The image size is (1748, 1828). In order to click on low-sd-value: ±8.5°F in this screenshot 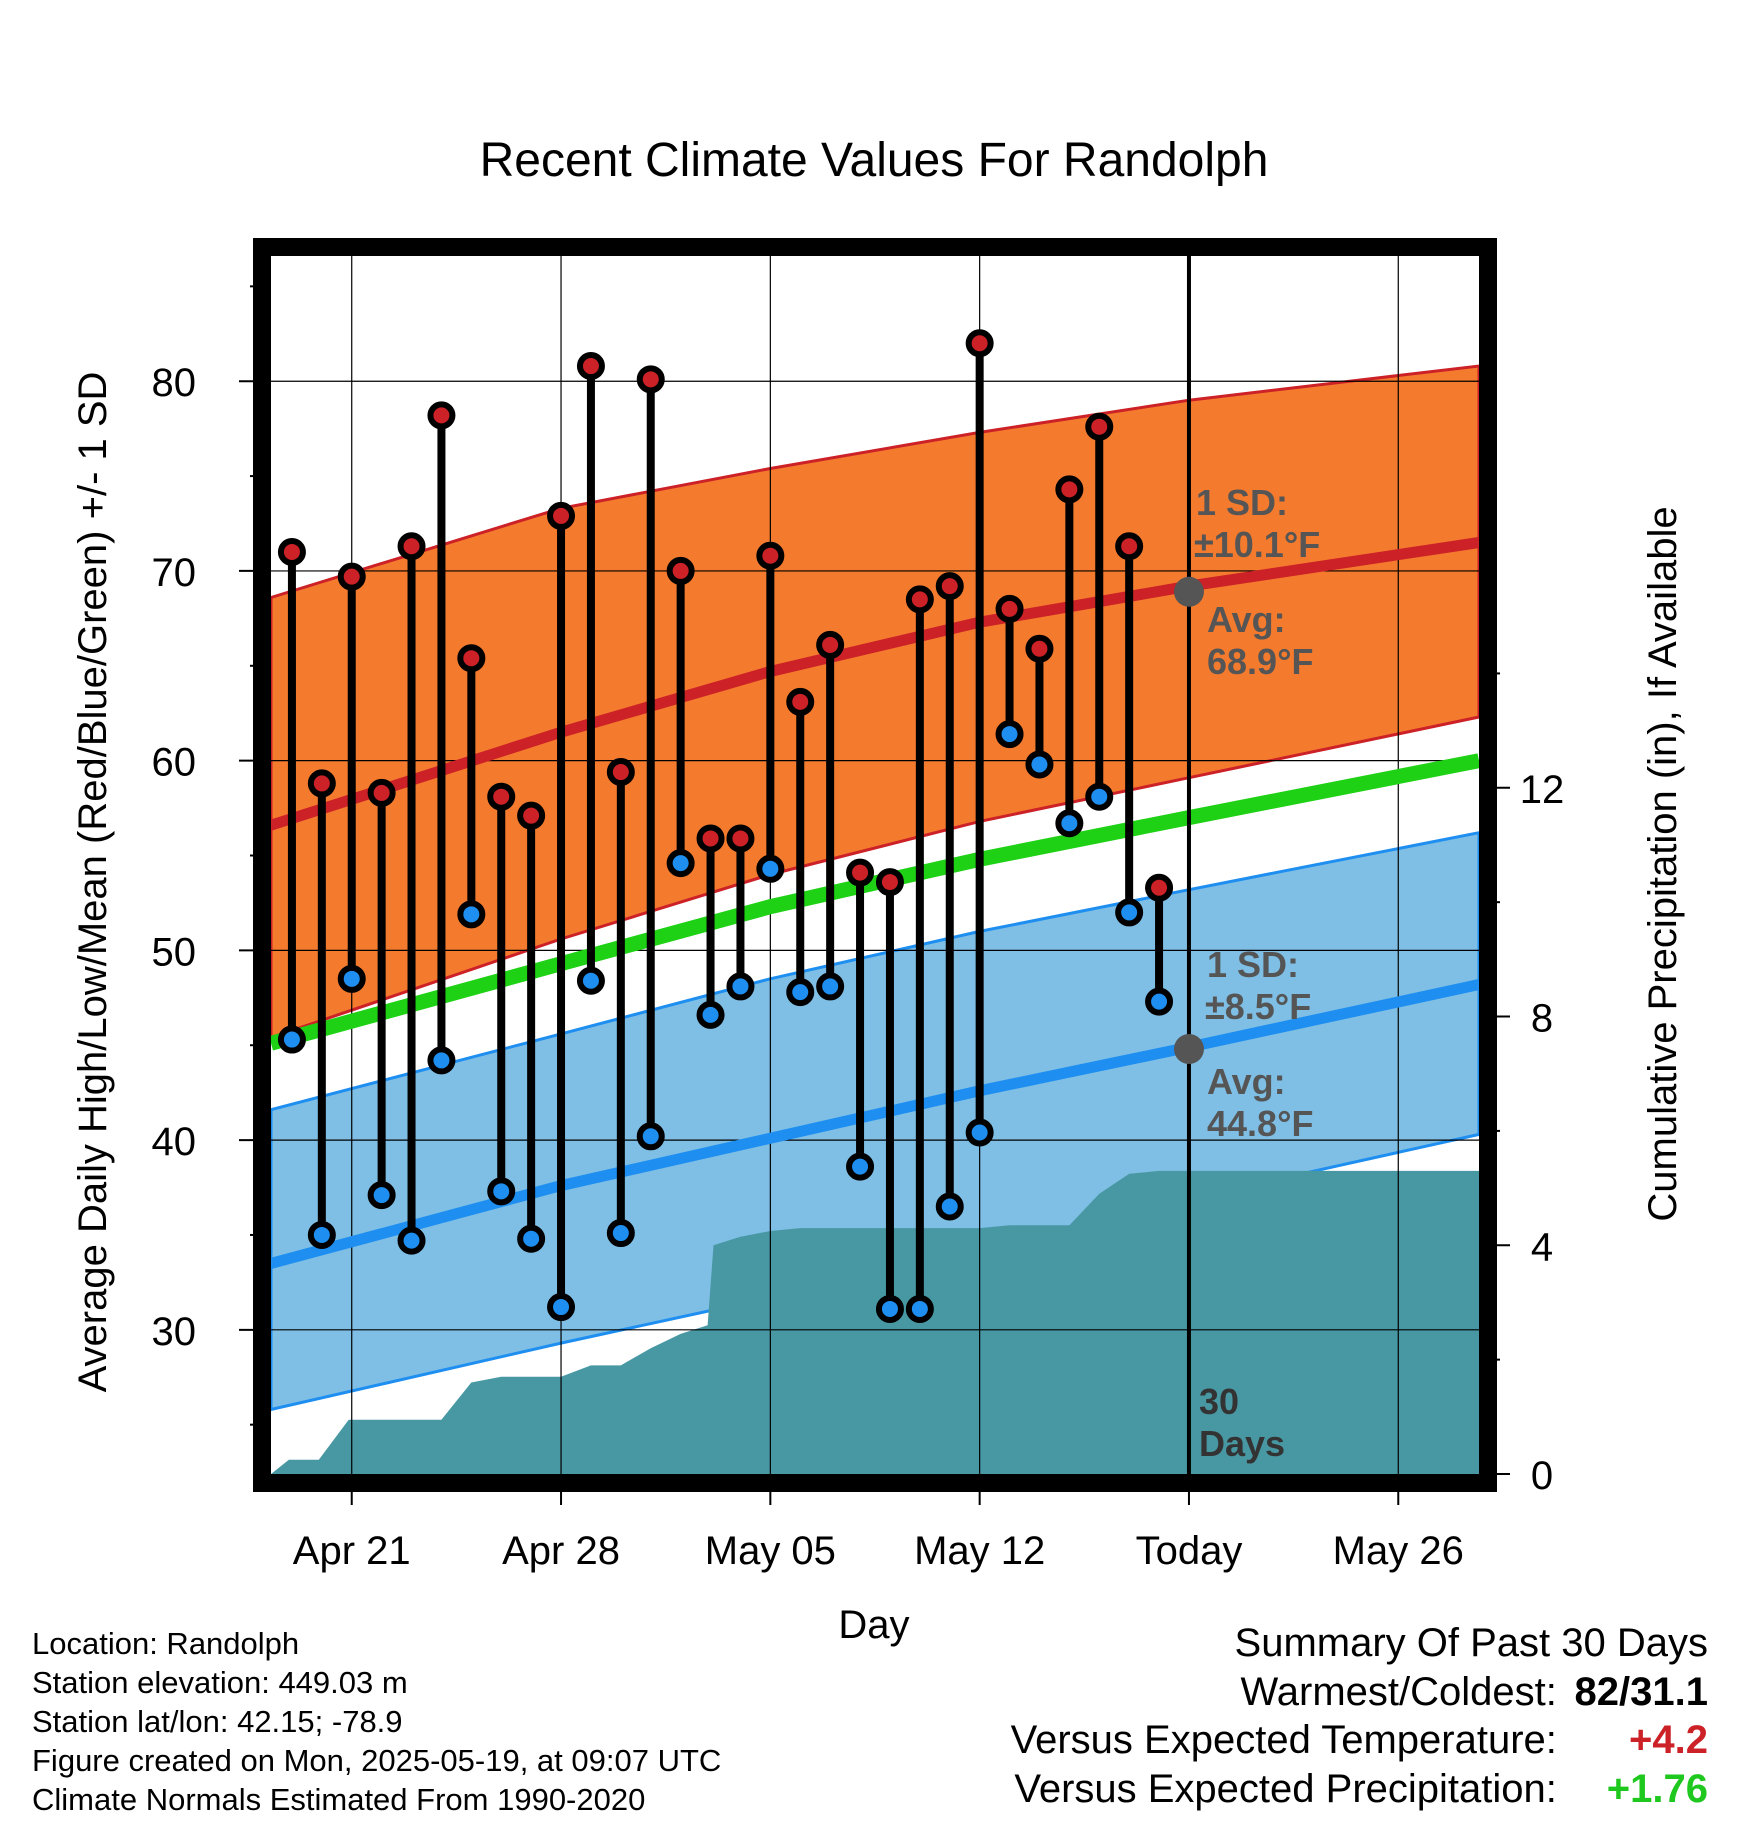, I will do `click(1258, 1006)`.